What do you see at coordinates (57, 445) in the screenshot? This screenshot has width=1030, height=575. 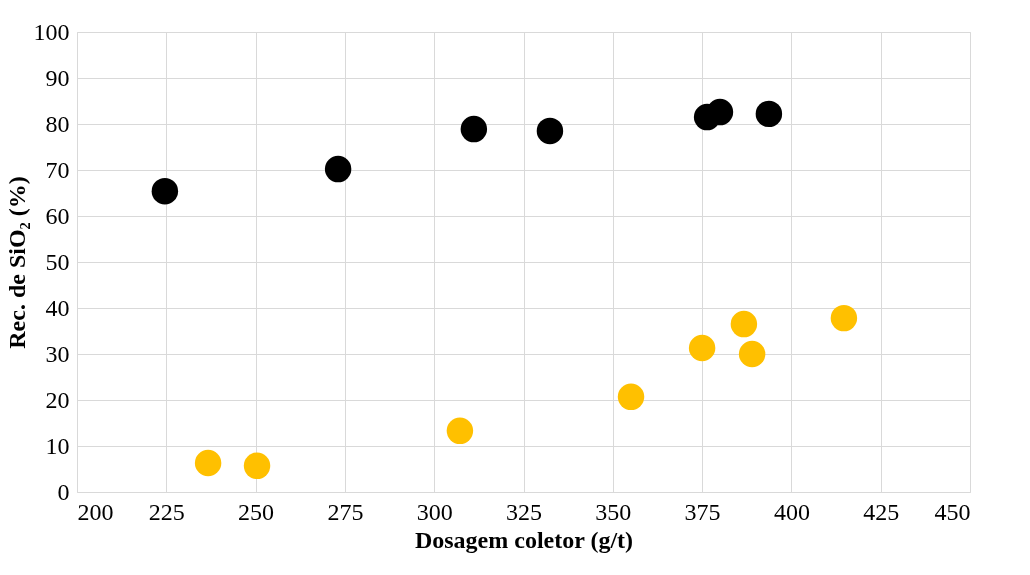 I see `y-tick-label: 10` at bounding box center [57, 445].